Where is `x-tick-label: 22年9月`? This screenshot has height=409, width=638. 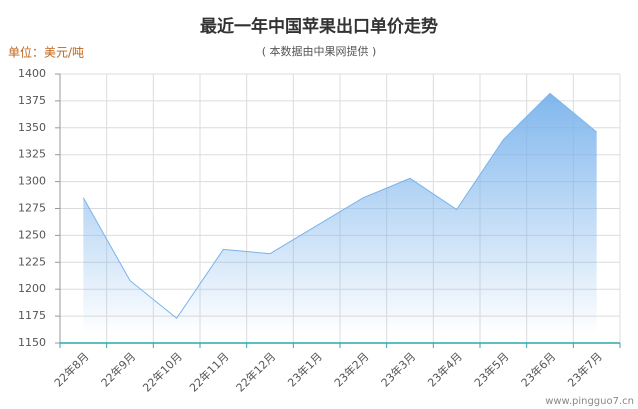 x-tick-label: 22年9月 is located at coordinates (118, 369).